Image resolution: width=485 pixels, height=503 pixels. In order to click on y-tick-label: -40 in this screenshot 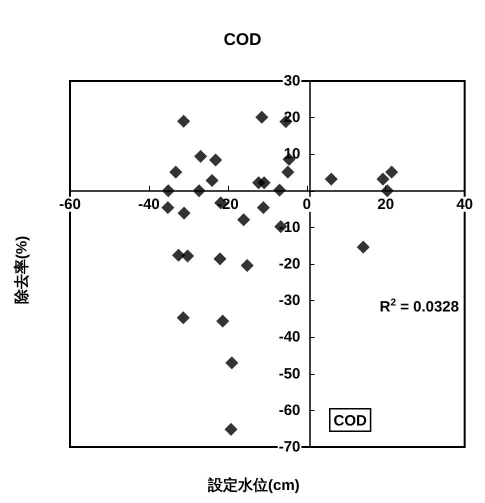, I will do `click(289, 337)`.